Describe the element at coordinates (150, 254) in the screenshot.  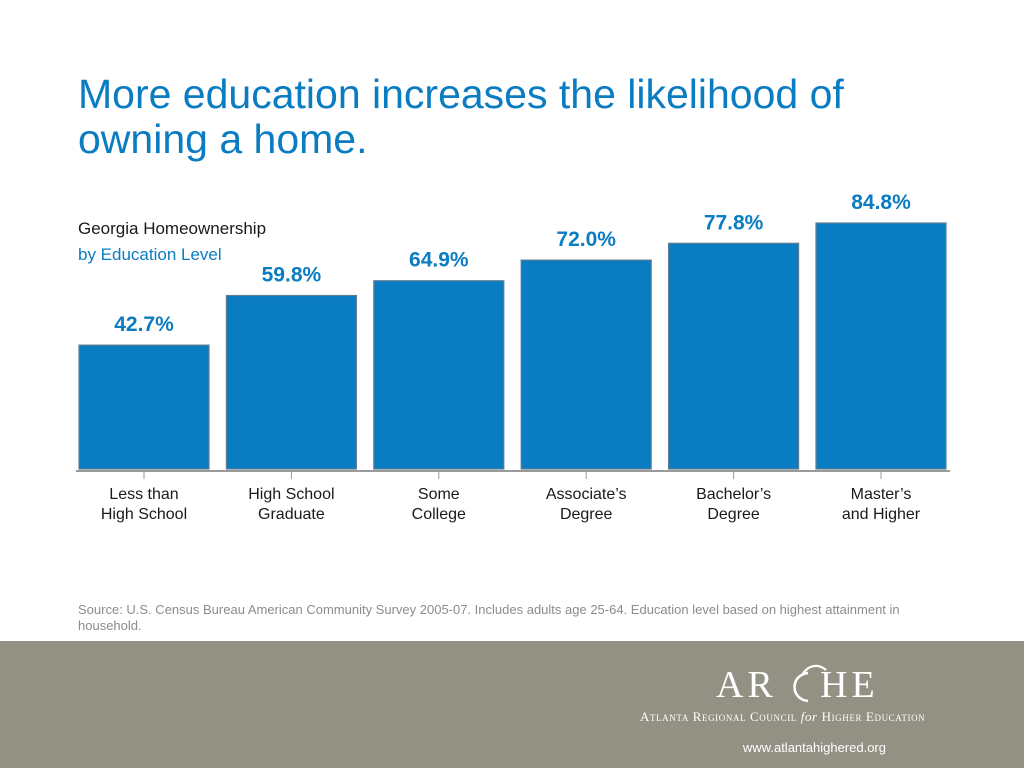
I see `chart-subtitle: by Education Level` at that location.